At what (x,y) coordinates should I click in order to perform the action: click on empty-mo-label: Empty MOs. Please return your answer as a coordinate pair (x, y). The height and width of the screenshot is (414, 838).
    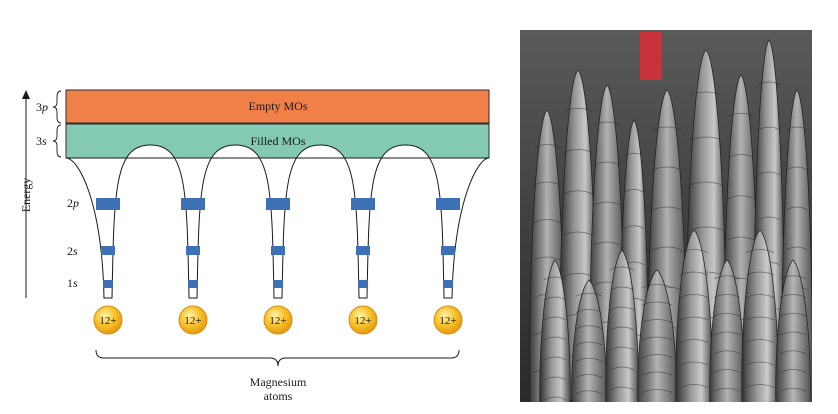
    Looking at the image, I should click on (277, 106).